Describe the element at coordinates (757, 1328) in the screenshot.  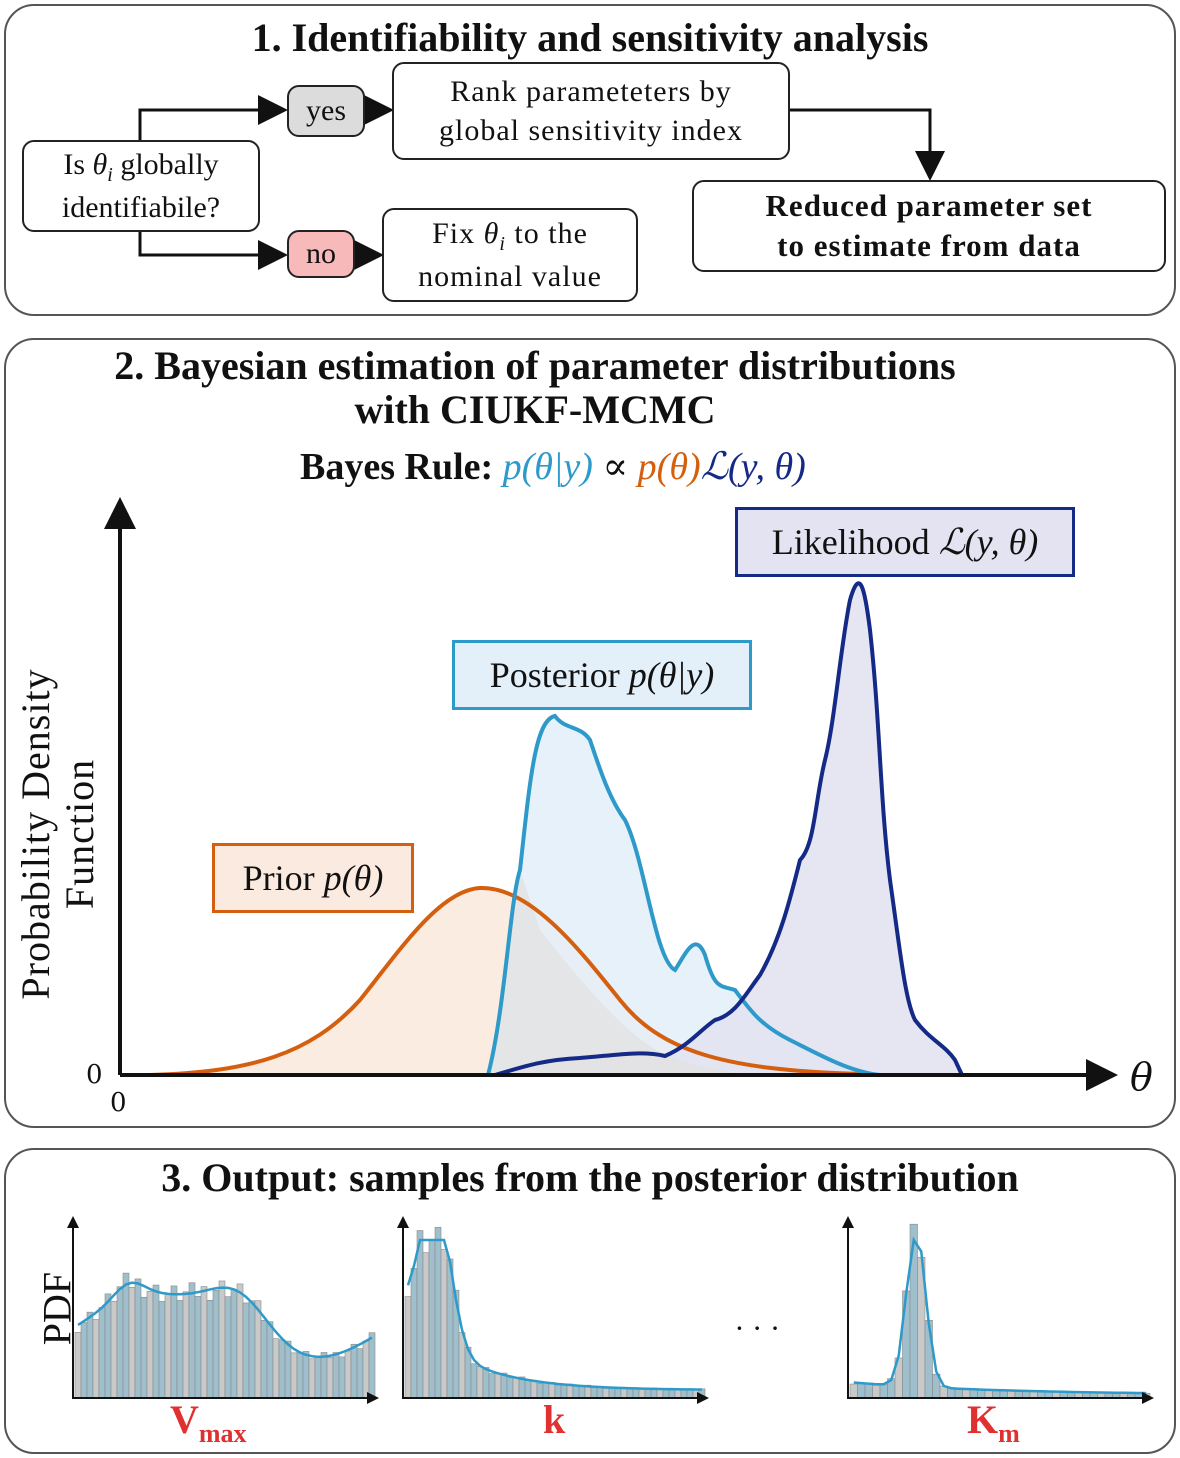
I see `hist-ellipsis: · · ·` at that location.